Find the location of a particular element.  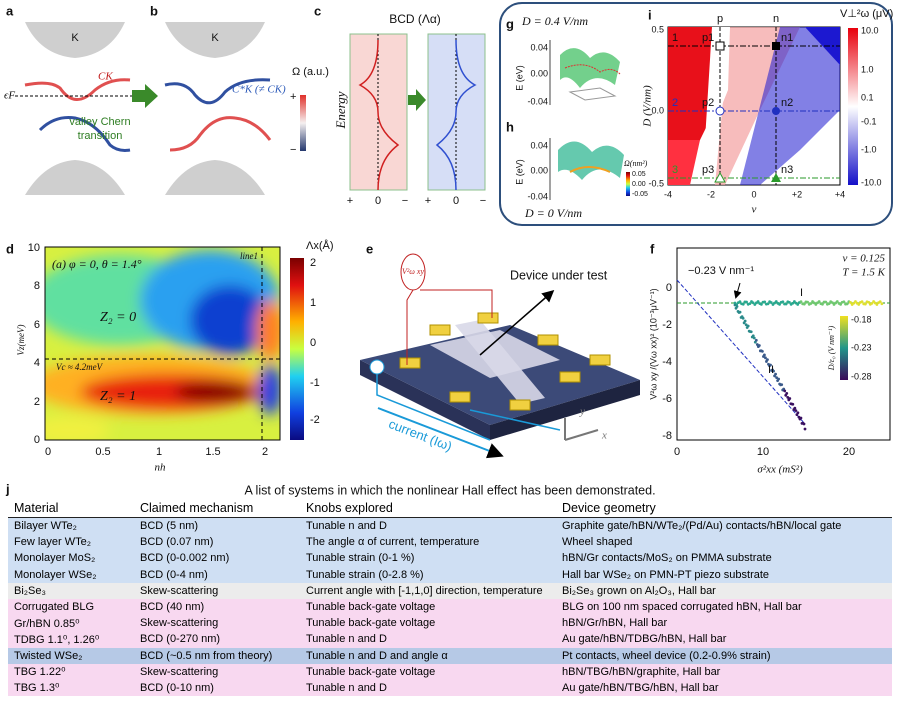

panel-label: h is located at coordinates (510, 126).